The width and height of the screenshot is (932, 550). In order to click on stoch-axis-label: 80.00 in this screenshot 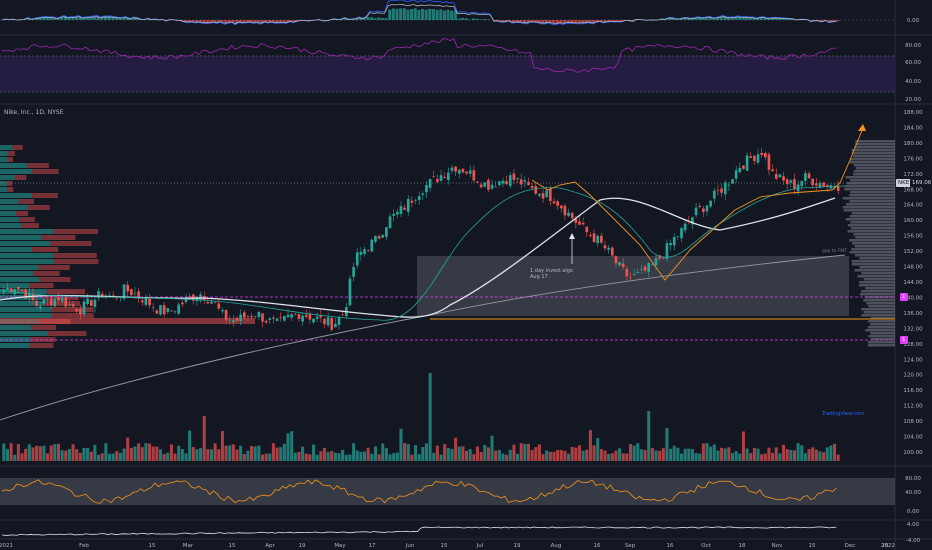, I will do `click(913, 479)`.